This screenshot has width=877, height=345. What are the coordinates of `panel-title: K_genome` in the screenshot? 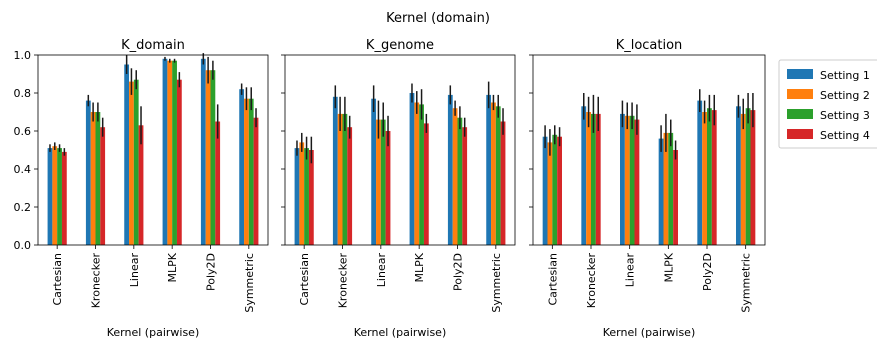 It's located at (400, 45).